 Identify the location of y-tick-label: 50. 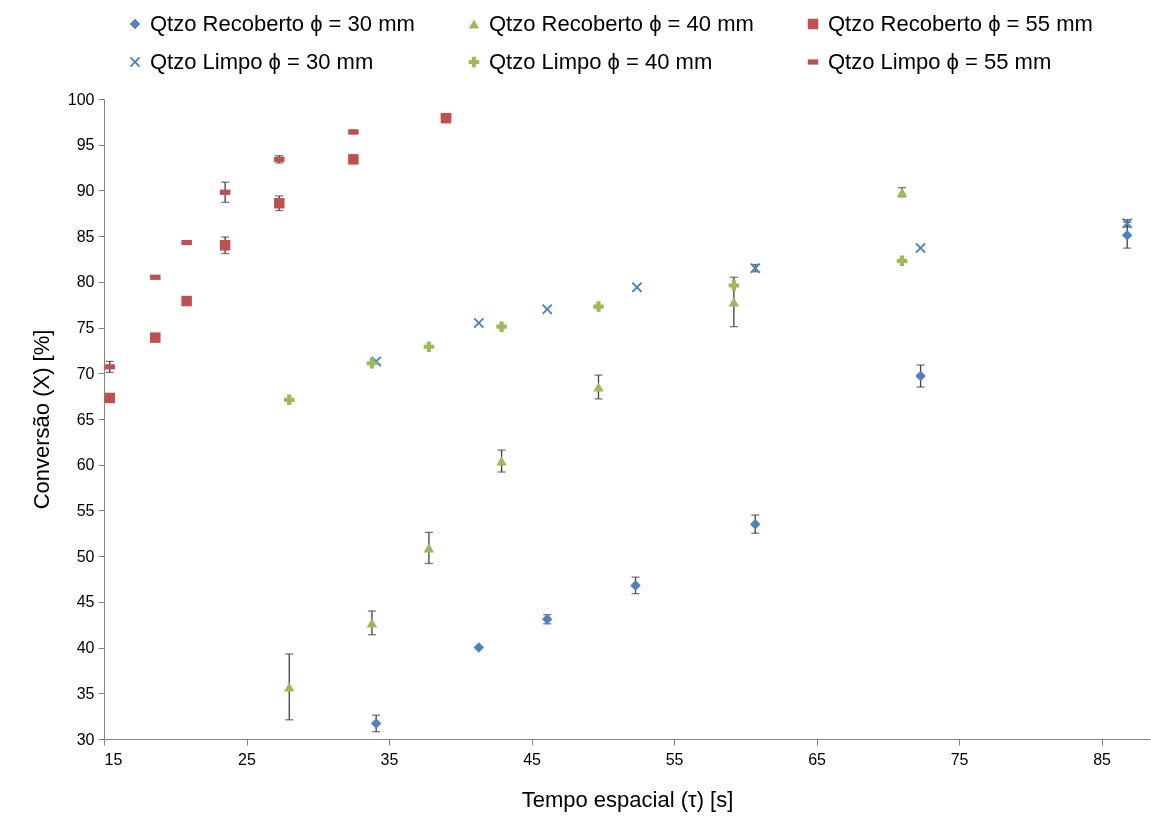
(85, 556).